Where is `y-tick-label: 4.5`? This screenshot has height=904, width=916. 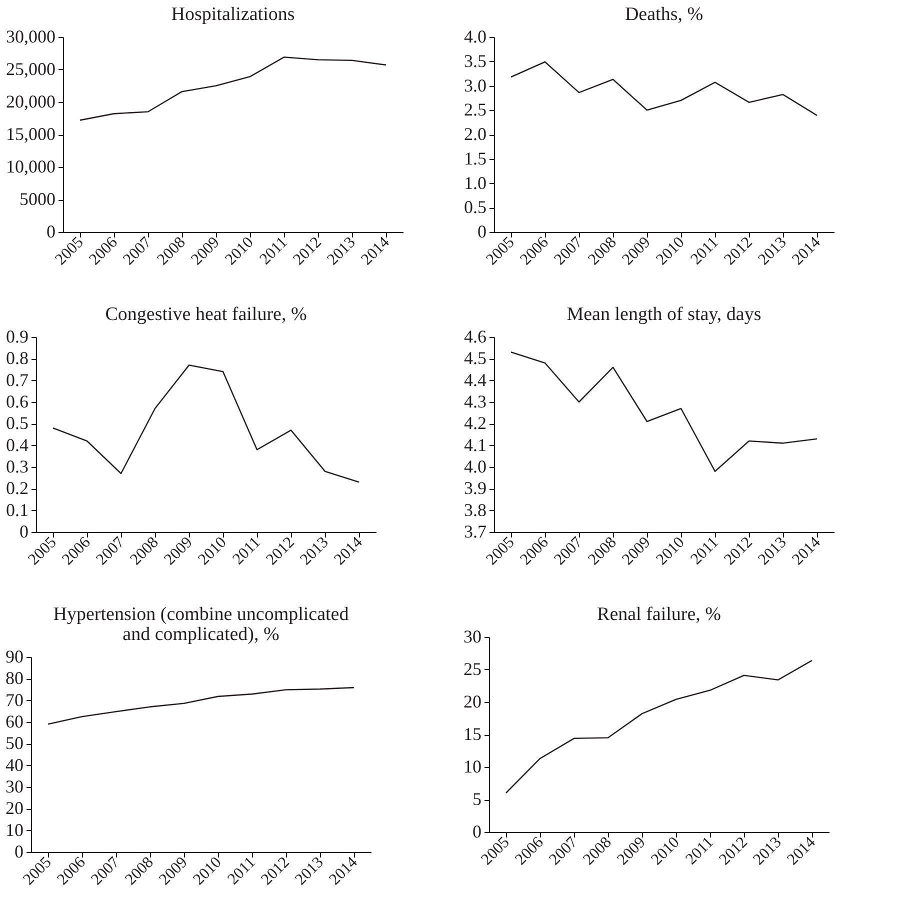
y-tick-label: 4.5 is located at coordinates (475, 358).